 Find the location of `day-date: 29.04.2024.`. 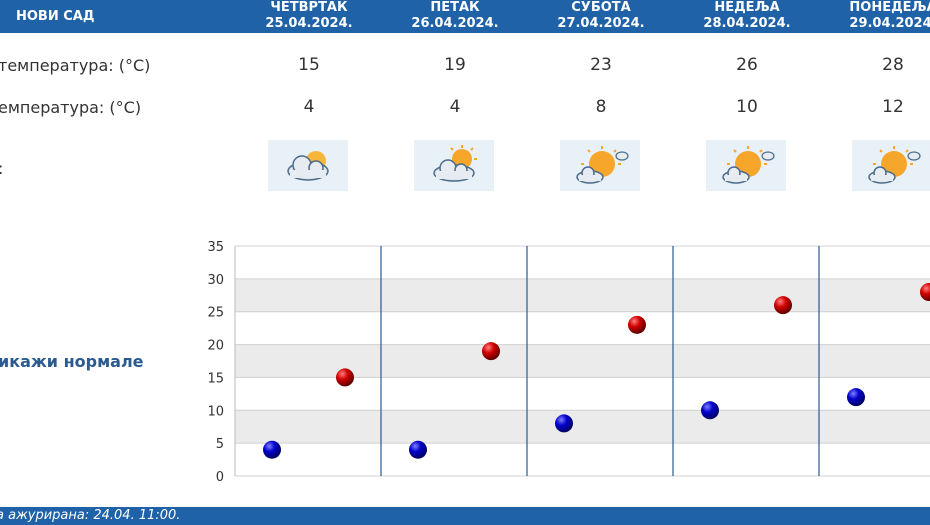

day-date: 29.04.2024. is located at coordinates (889, 23).